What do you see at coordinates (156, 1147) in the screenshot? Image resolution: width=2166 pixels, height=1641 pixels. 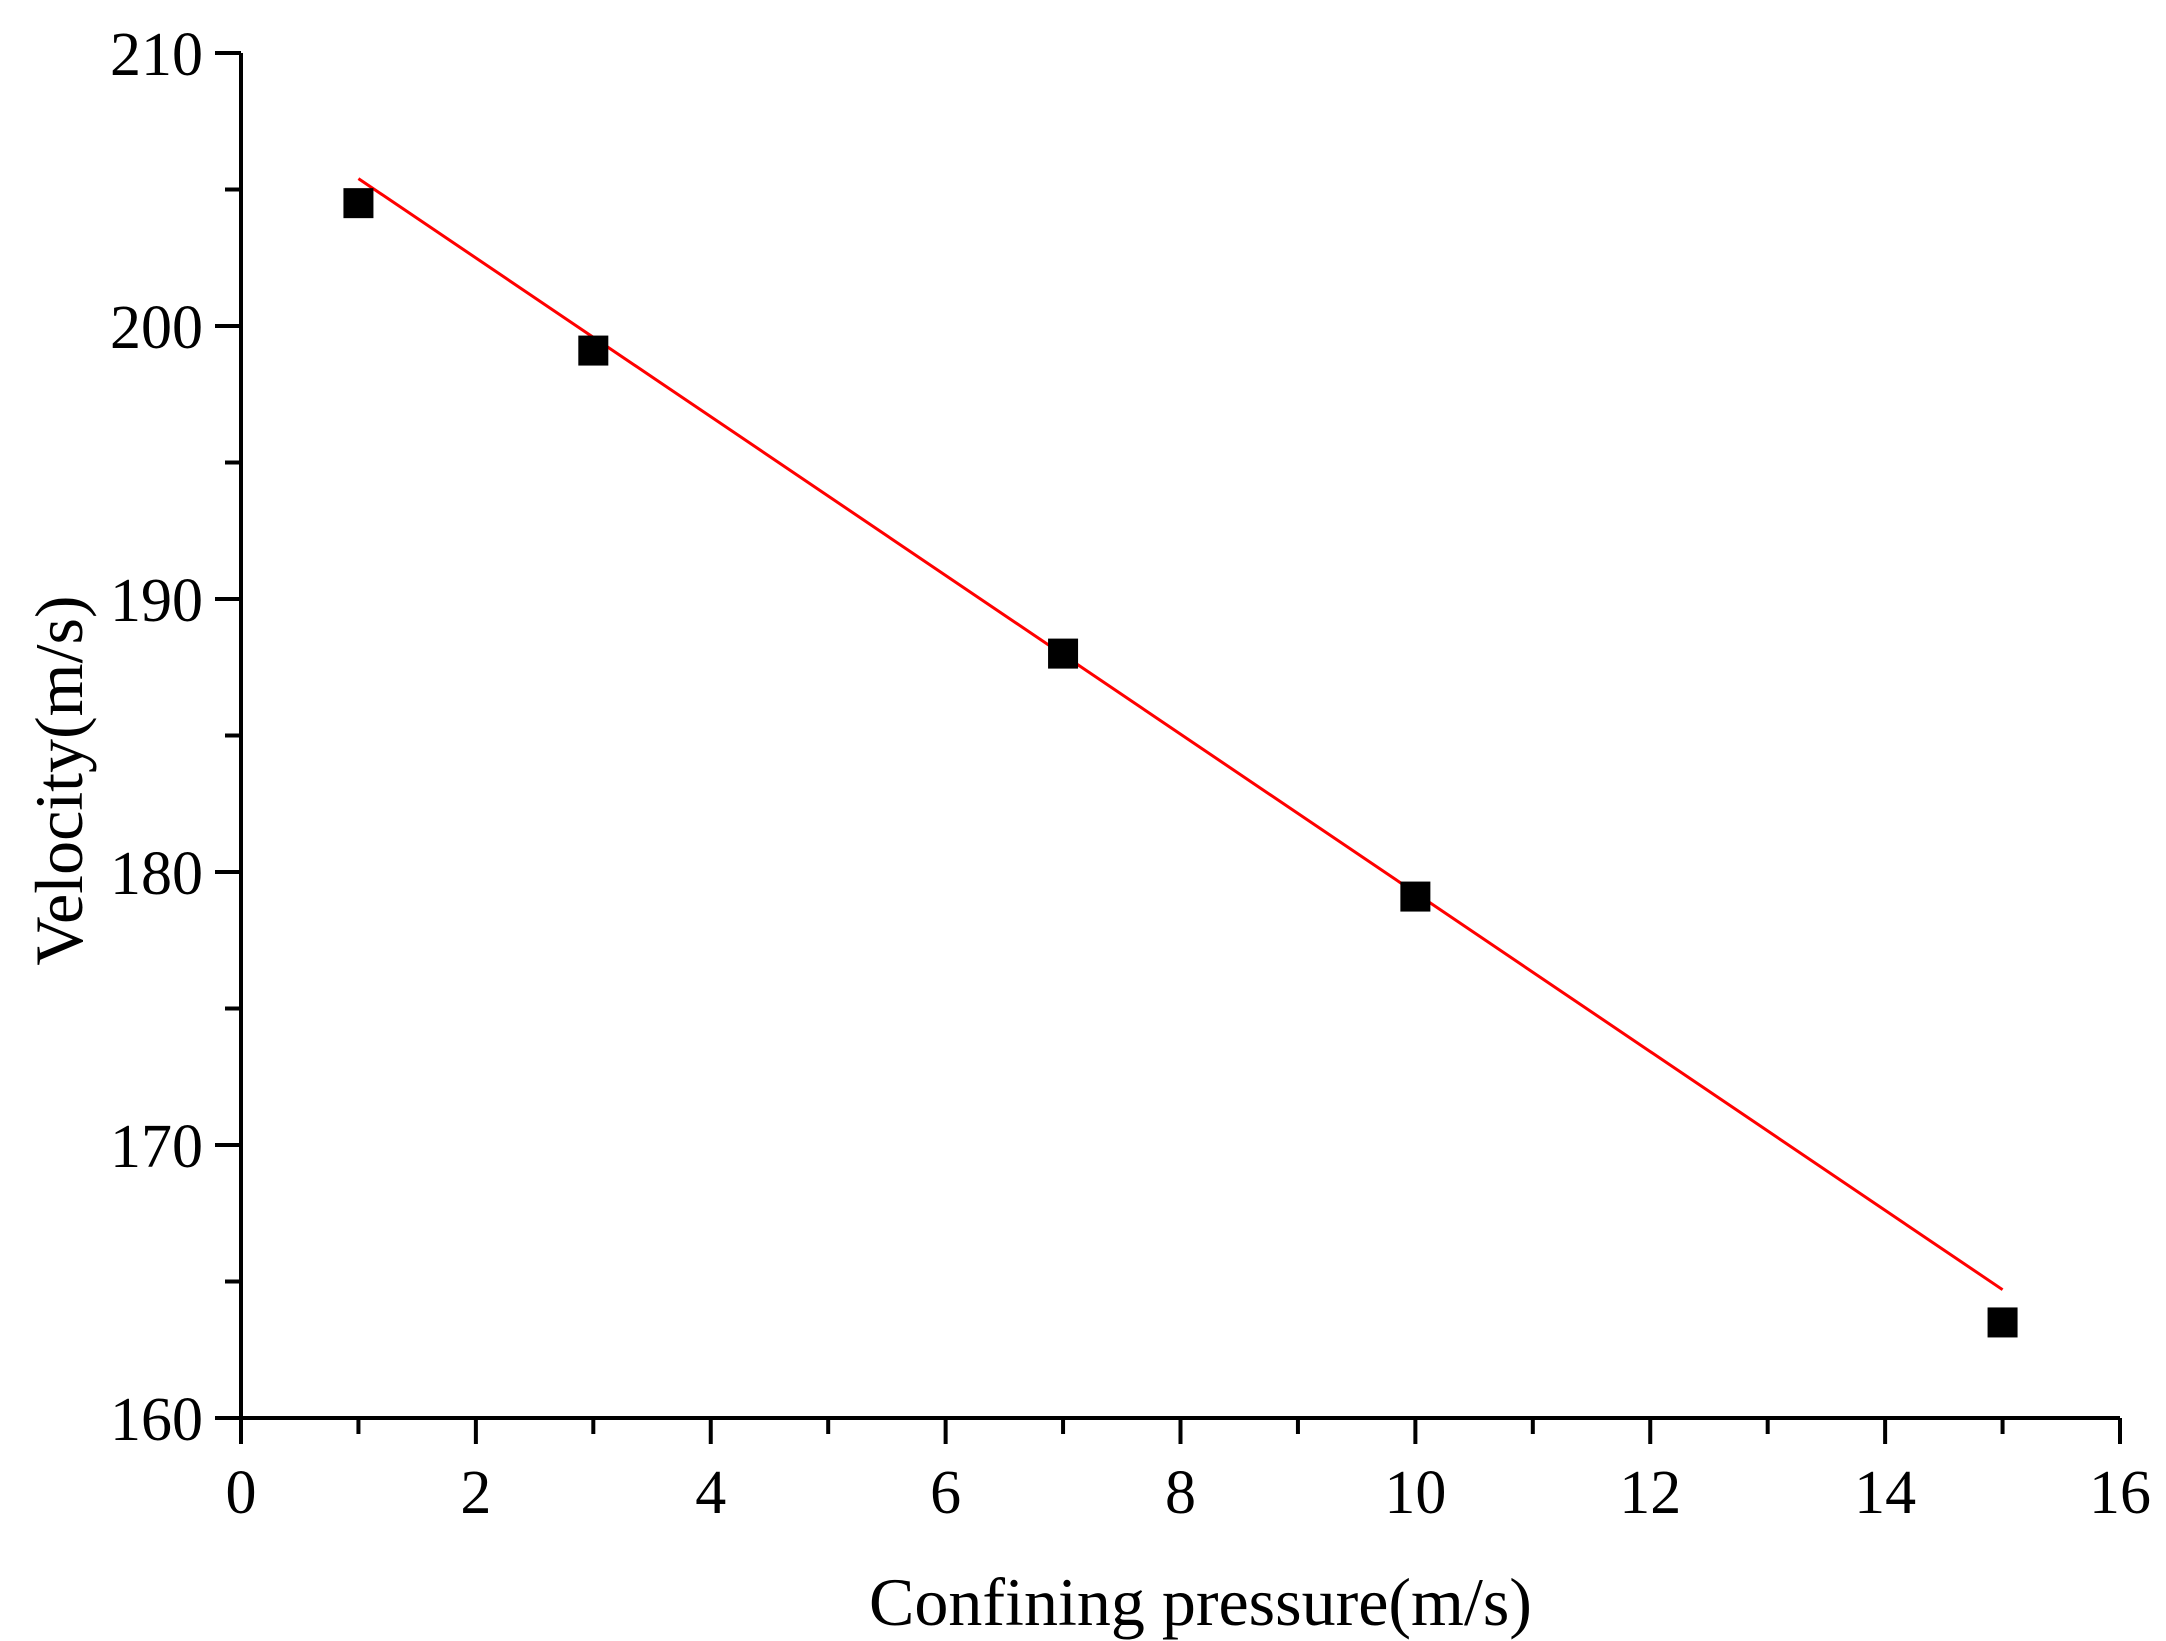 I see `y-tick-label: 170` at bounding box center [156, 1147].